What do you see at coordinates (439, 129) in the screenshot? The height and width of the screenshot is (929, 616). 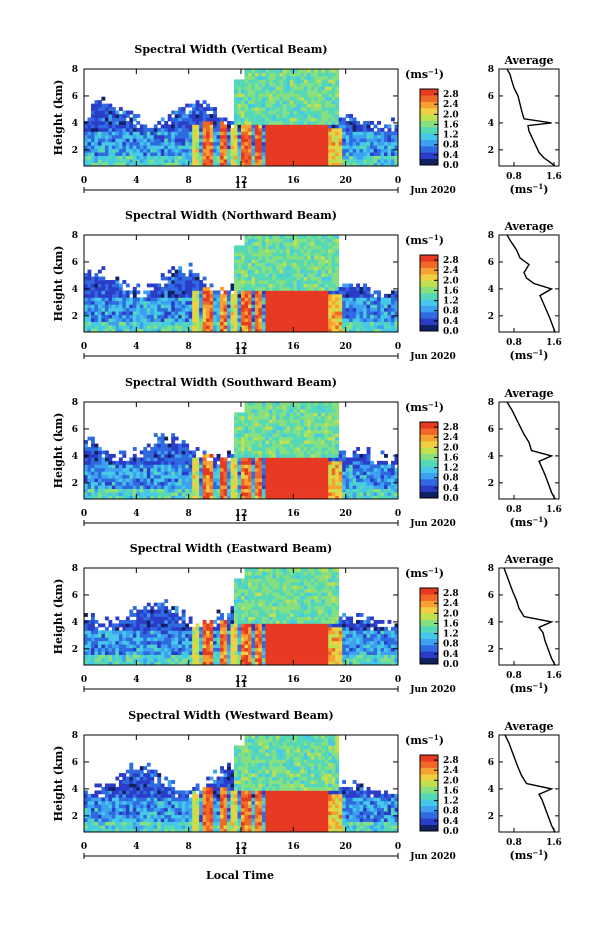 I see `colorbar: 0.00.40.81.21.62.02.42.8` at bounding box center [439, 129].